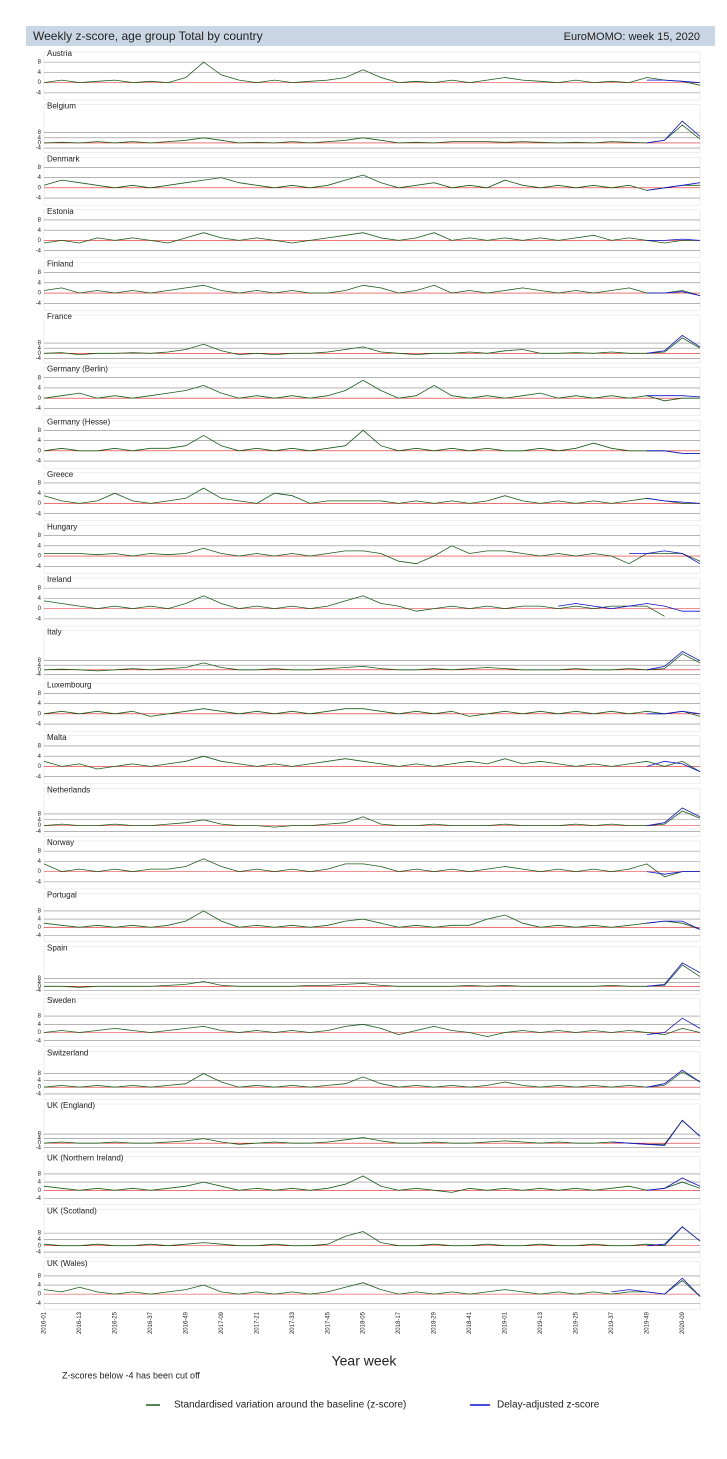 The image size is (727, 1459). I want to click on x-tick-label: 2017-45, so click(328, 1322).